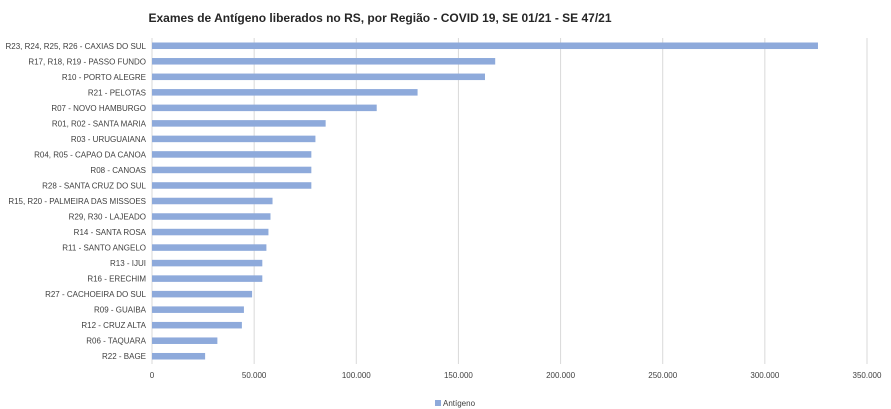 This screenshot has height=409, width=891. I want to click on category-label: R17, R18, R19 - PASSO FUNDO, so click(87, 61).